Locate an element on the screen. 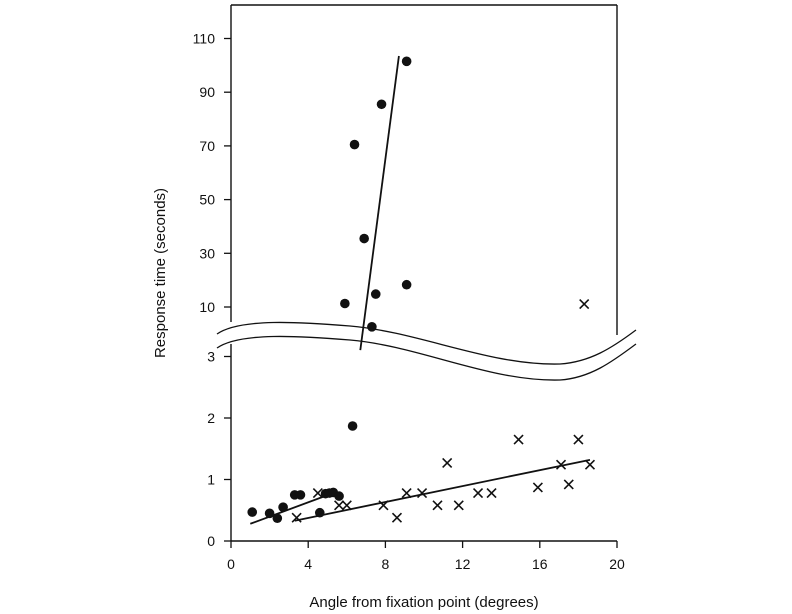 Image resolution: width=792 pixels, height=614 pixels. y-tick-label: 50 is located at coordinates (207, 200).